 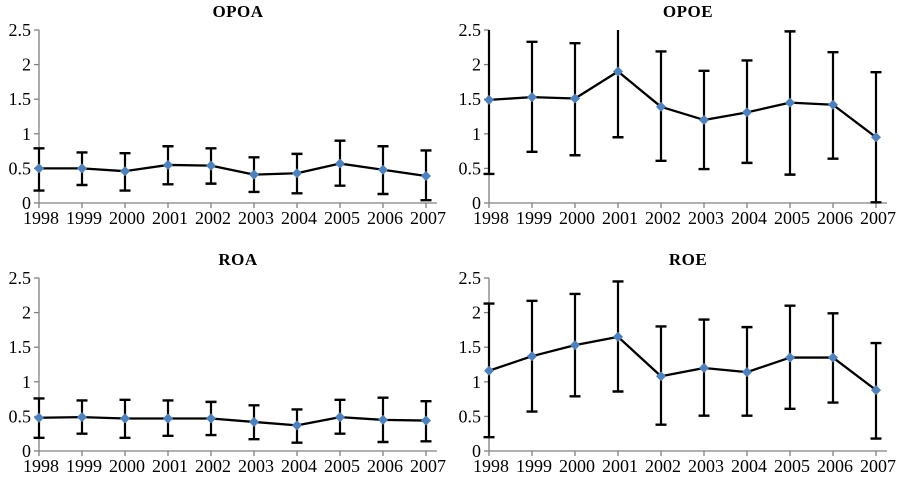 I want to click on chart-title-opoa: OPOA, so click(x=238, y=11).